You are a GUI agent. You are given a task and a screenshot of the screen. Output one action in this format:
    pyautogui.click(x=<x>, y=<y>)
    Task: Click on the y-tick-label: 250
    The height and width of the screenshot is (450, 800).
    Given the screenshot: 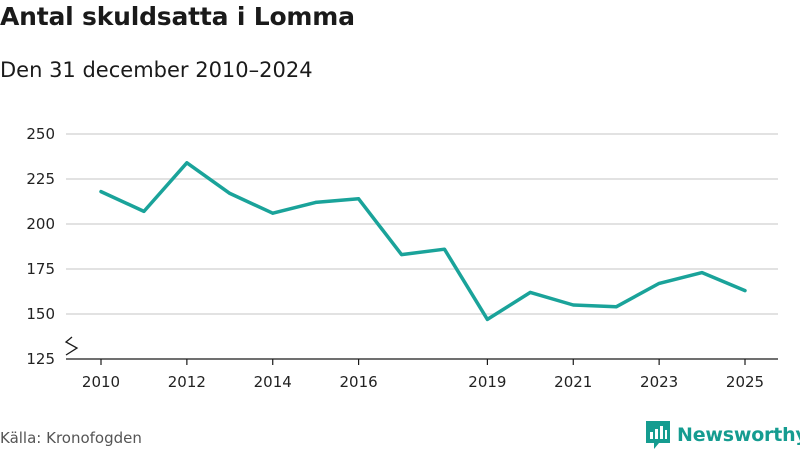 What is the action you would take?
    pyautogui.click(x=40, y=134)
    